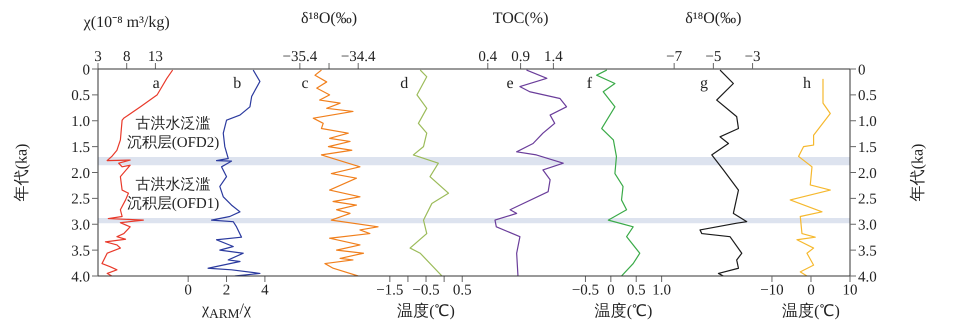 The image size is (954, 335). Describe the element at coordinates (265, 290) in the screenshot. I see `x-tick-label: 4` at that location.